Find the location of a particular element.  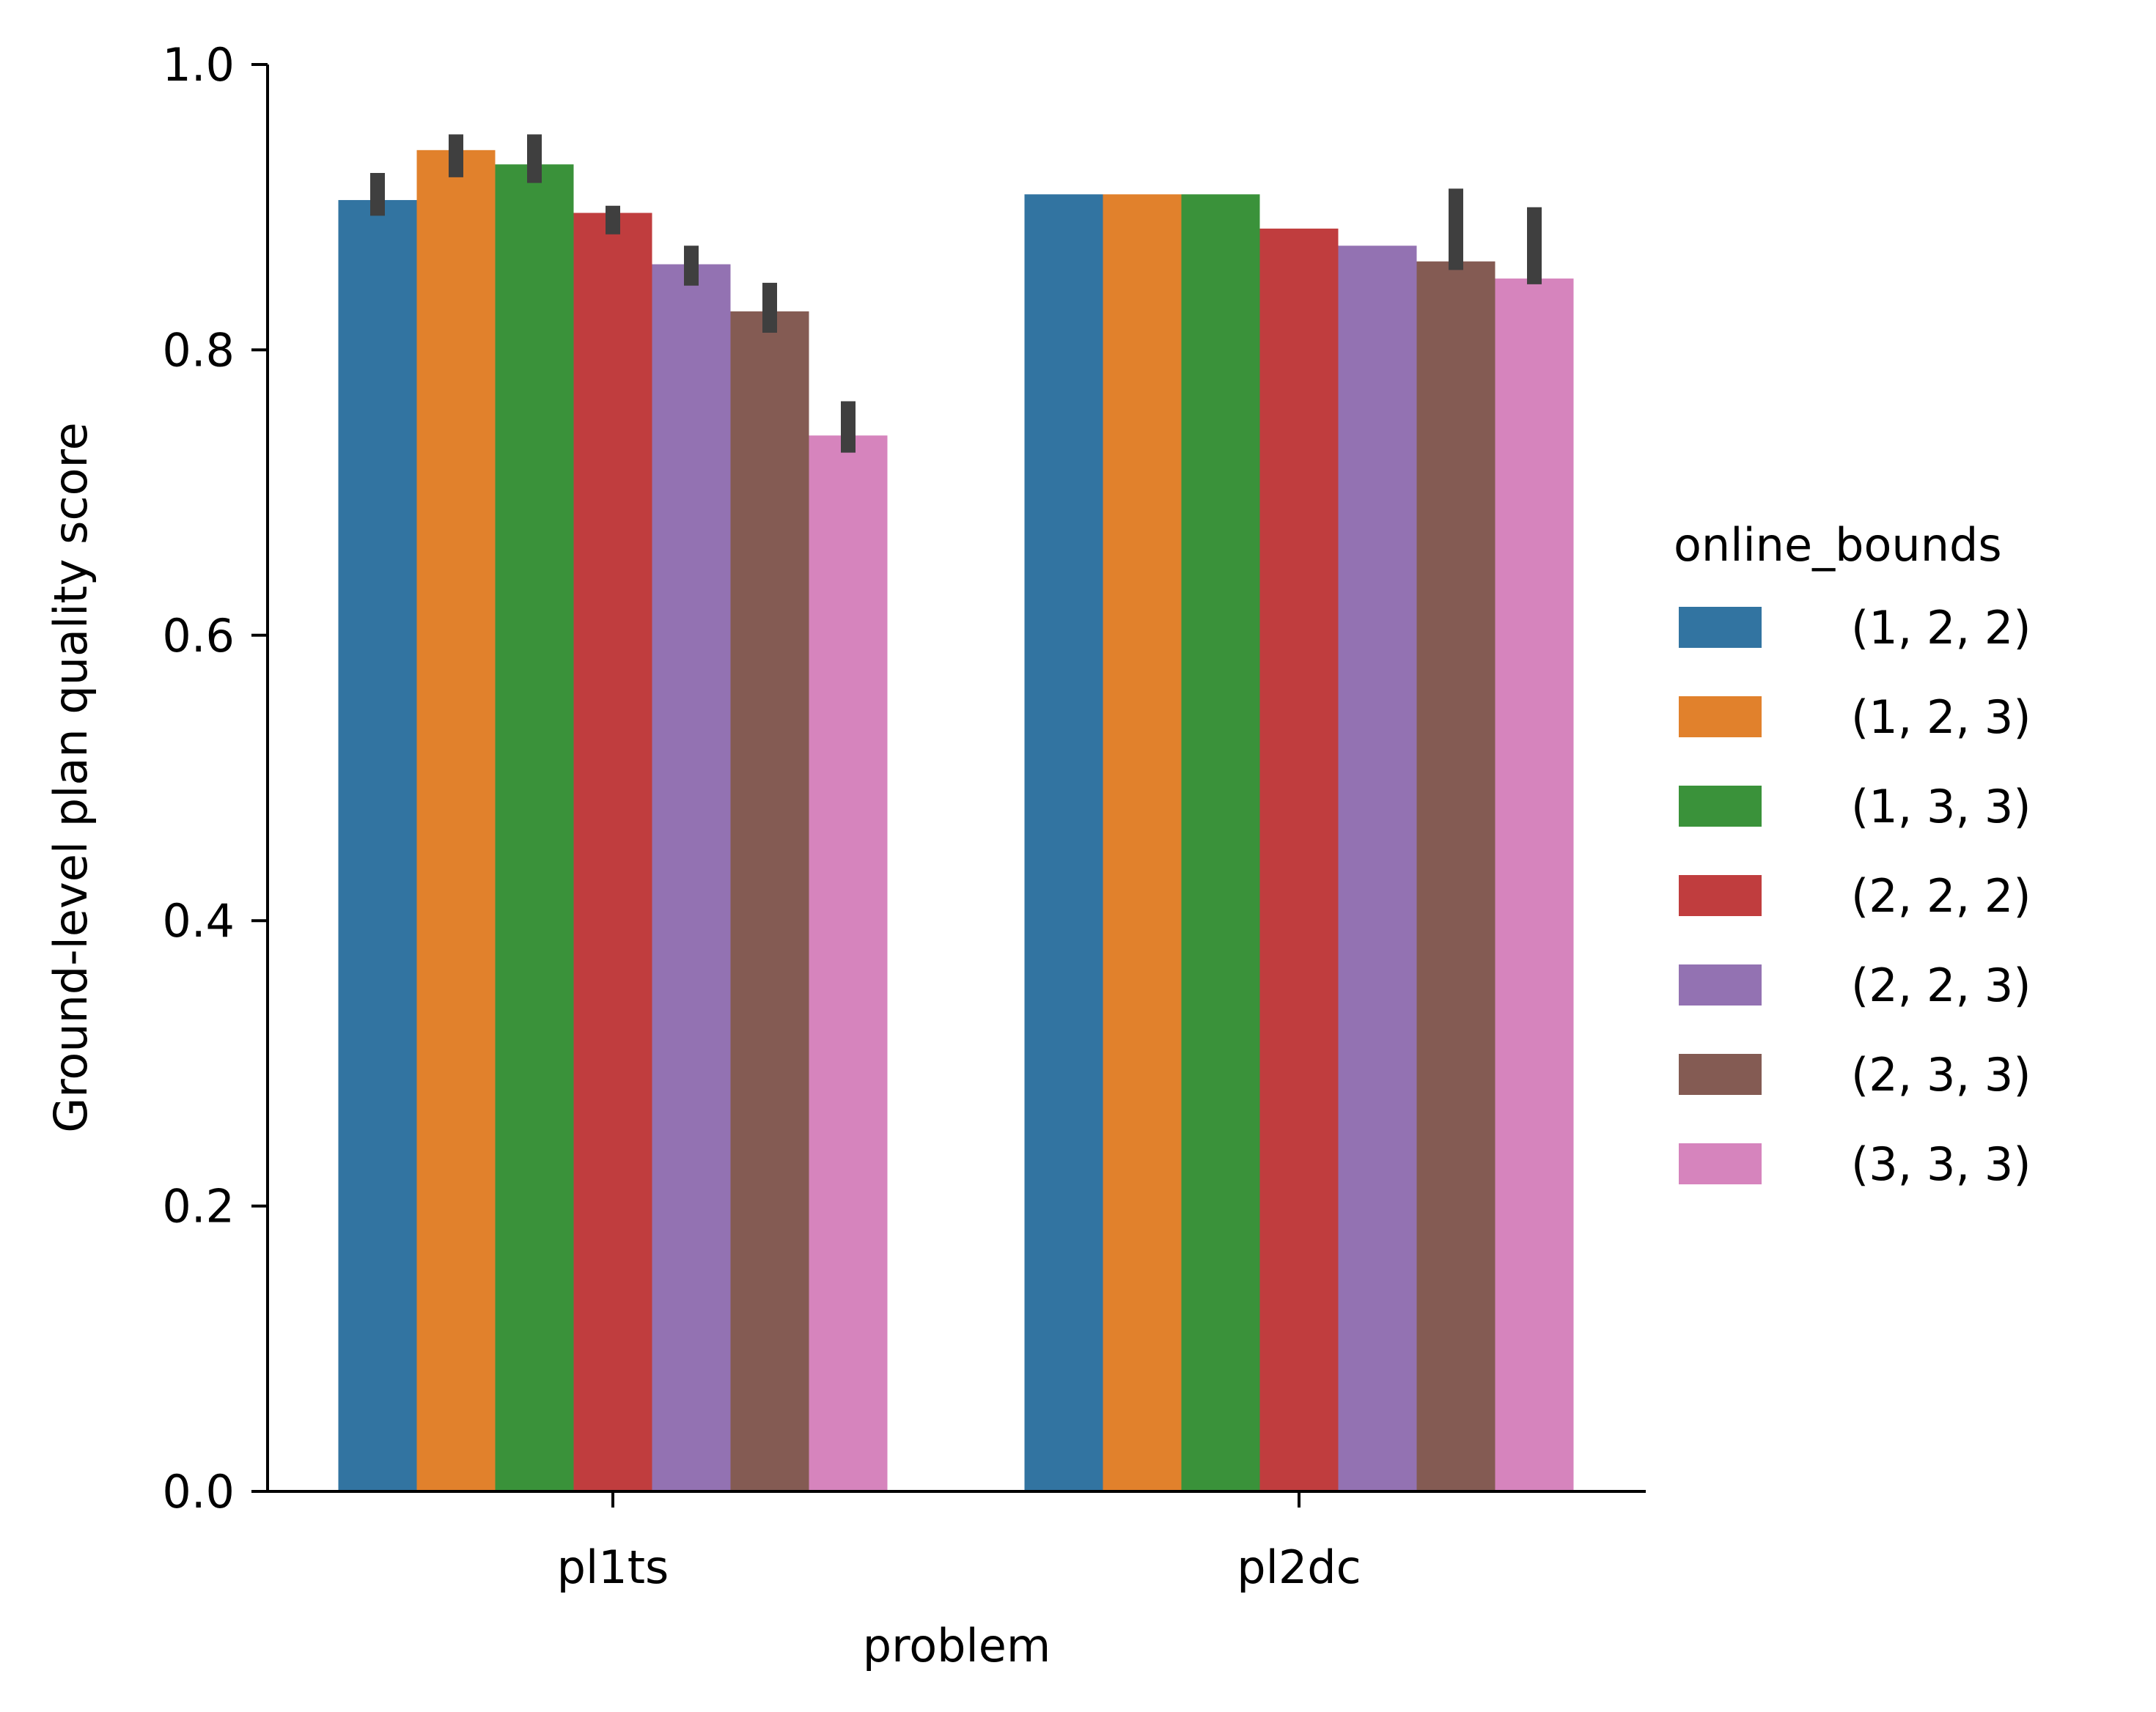

y-tick-label: 1.0 is located at coordinates (198, 65).